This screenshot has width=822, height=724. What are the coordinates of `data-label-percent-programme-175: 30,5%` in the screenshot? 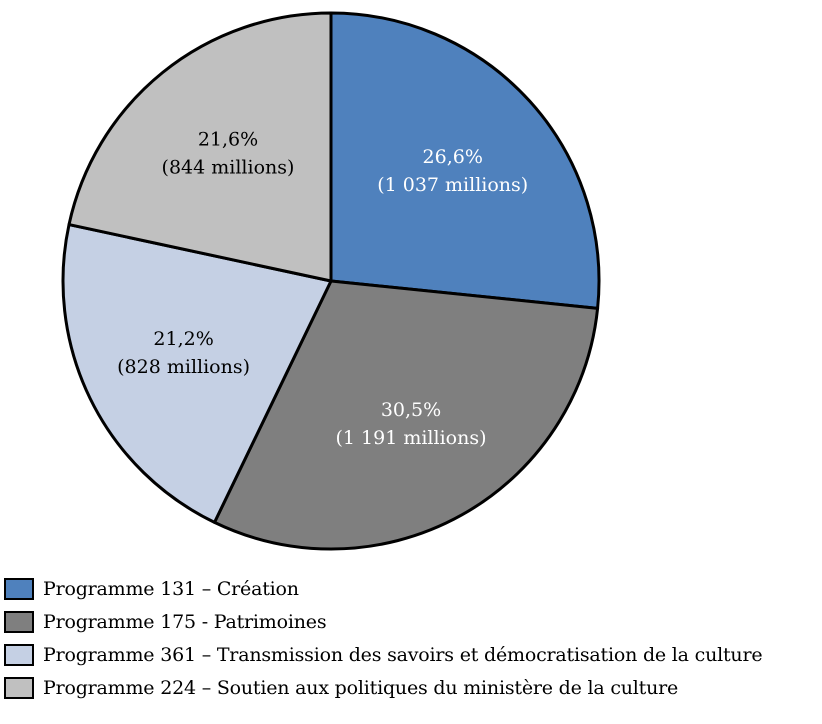 It's located at (411, 410).